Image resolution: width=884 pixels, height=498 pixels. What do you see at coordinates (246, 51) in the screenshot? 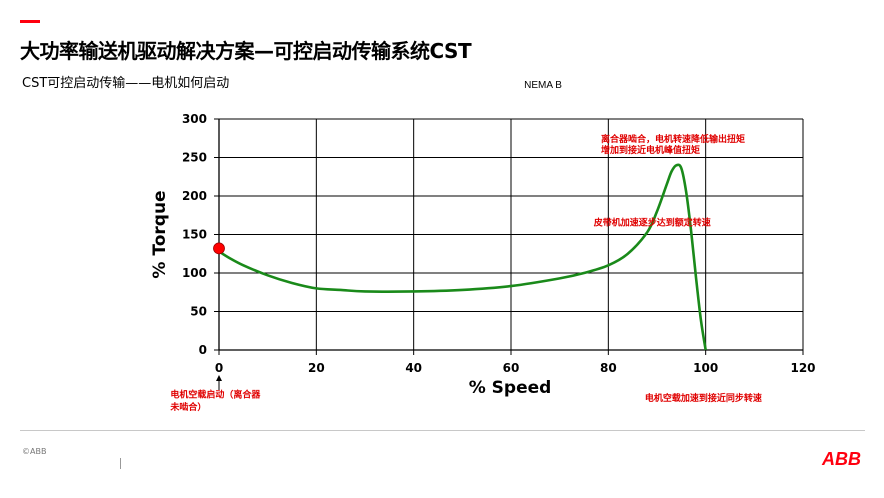
I see `page-title: 大功率输送机驱动解决方案—可控启动传输系统CST` at bounding box center [246, 51].